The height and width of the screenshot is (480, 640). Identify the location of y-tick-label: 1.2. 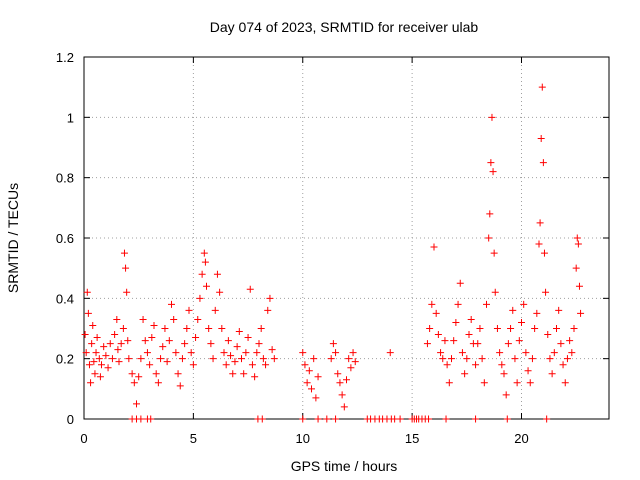
(65, 57).